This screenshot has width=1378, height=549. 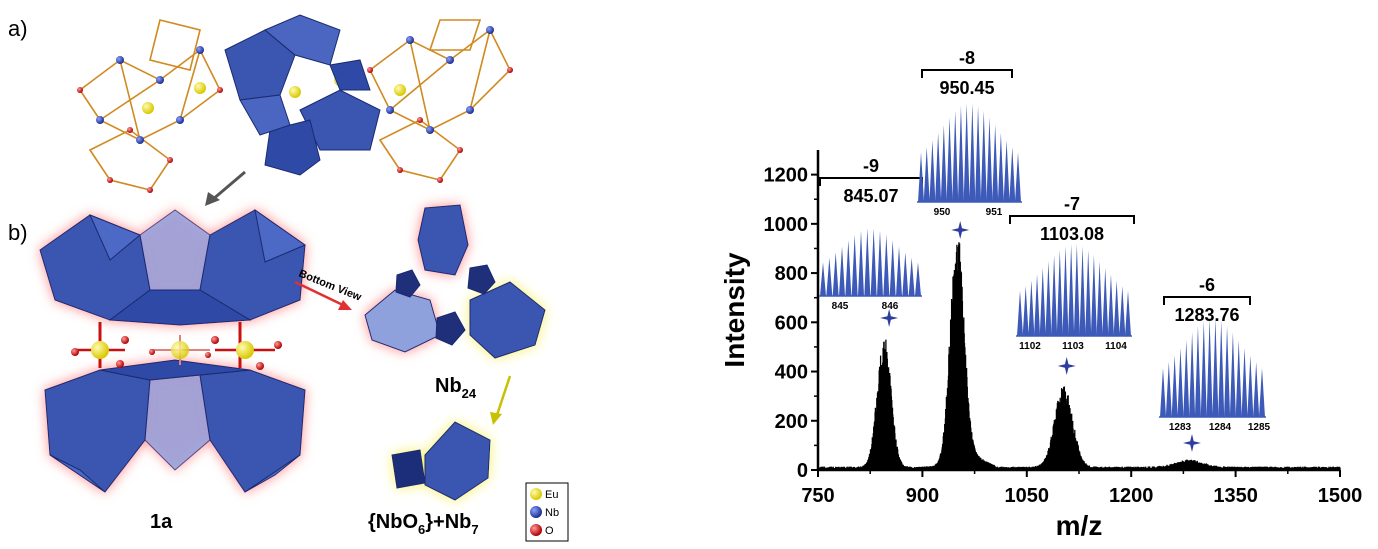 What do you see at coordinates (501, 400) in the screenshot?
I see `fragment-arrow` at bounding box center [501, 400].